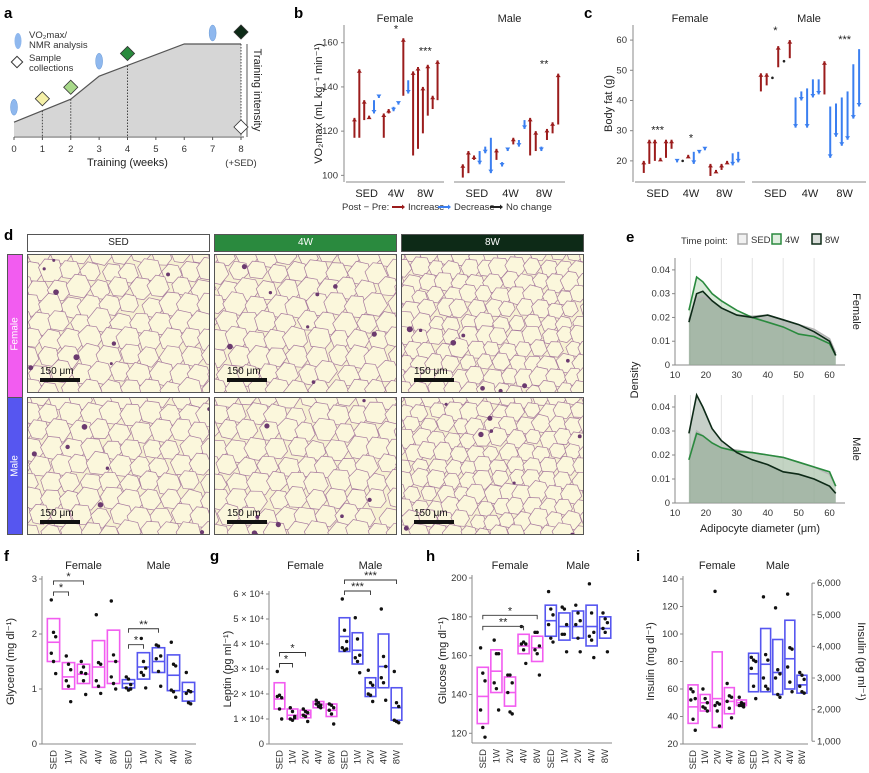  Describe the element at coordinates (704, 241) in the screenshot. I see `legend-title: Time point:` at that location.